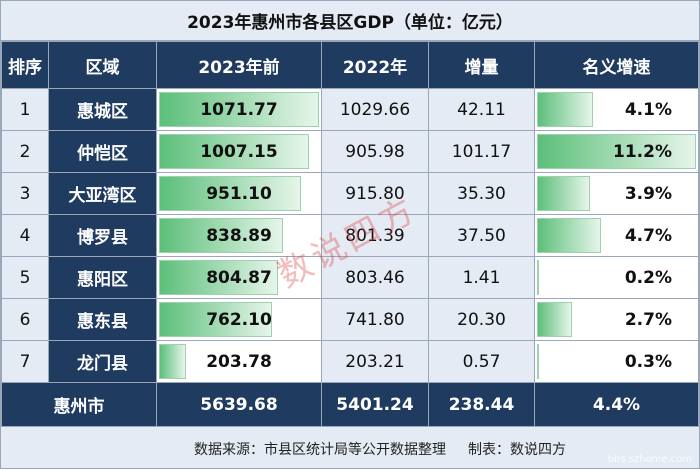 This screenshot has width=700, height=471. I want to click on gdp-2022-value: 203.21, so click(375, 361).